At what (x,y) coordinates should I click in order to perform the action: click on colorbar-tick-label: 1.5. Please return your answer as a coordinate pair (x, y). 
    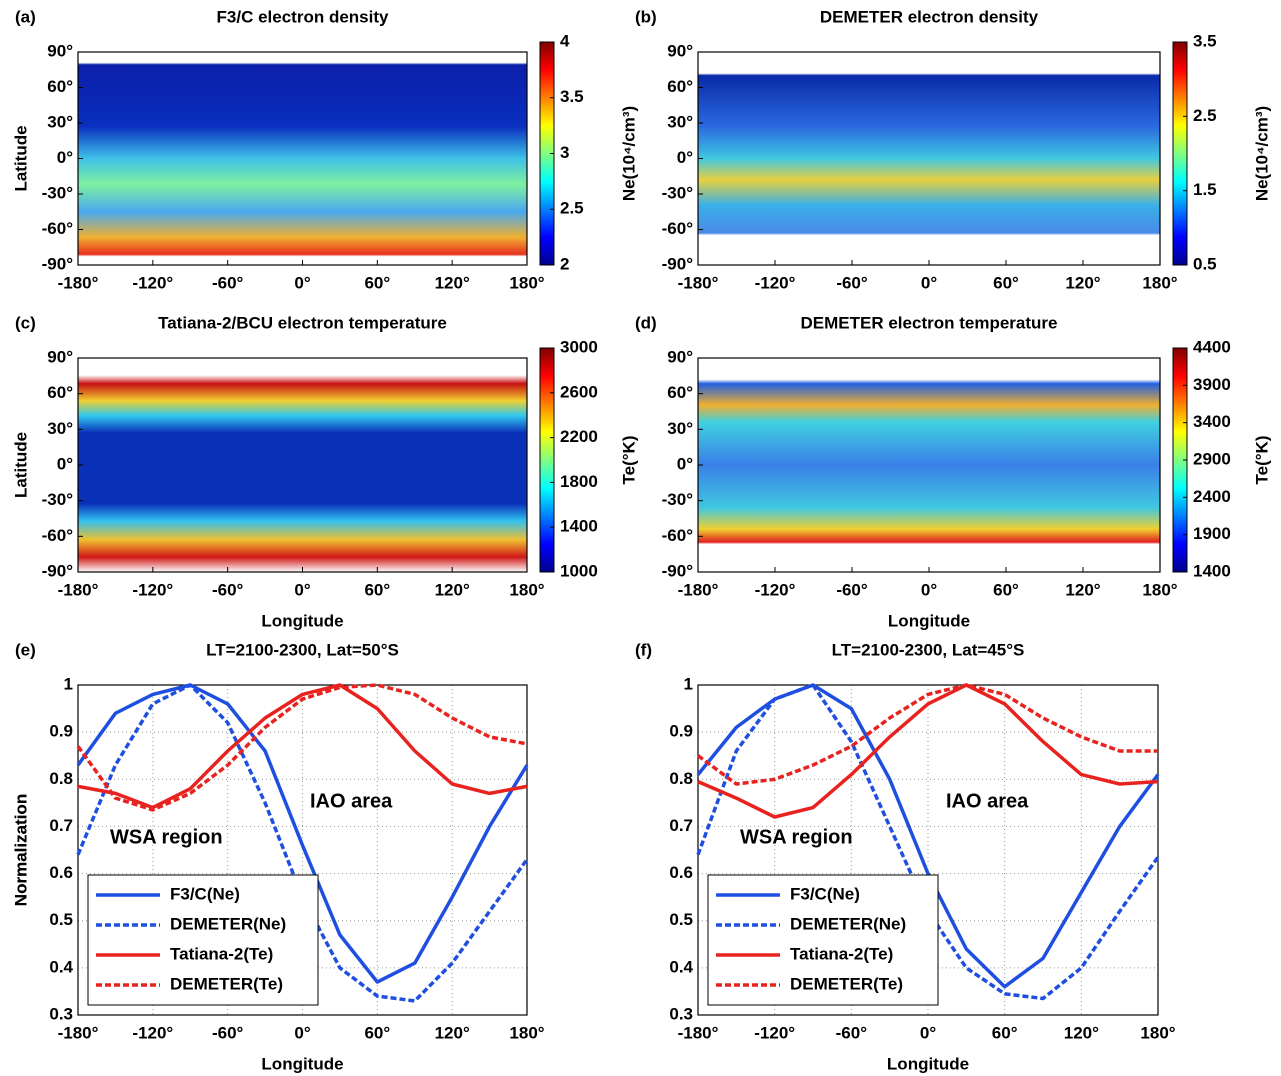
    Looking at the image, I should click on (1205, 189).